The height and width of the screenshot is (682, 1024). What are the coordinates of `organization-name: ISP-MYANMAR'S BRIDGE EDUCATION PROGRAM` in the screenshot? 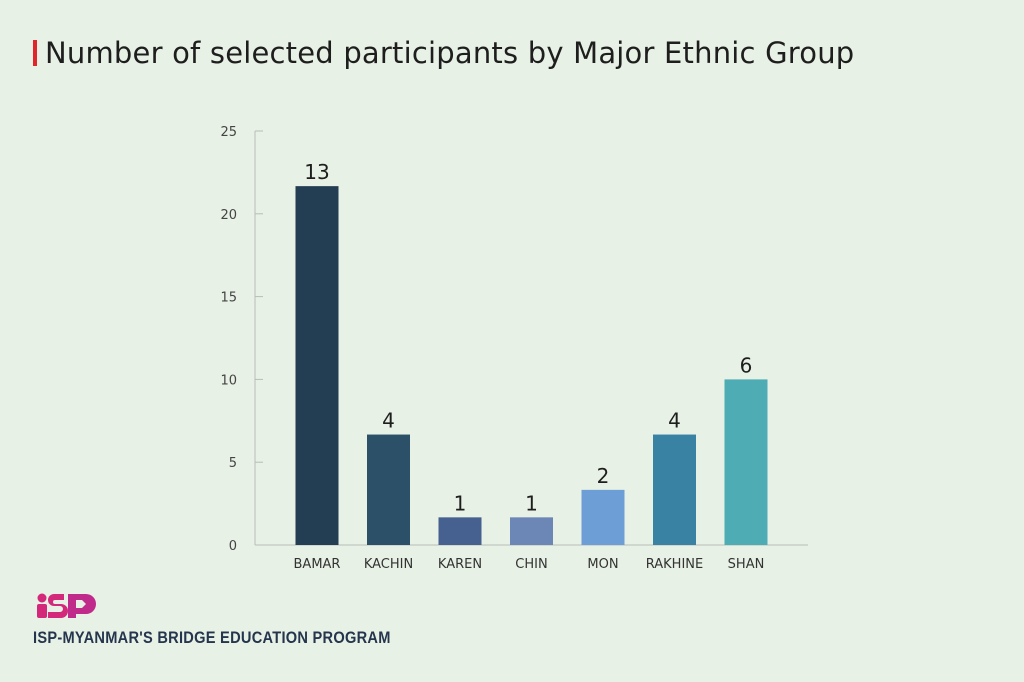 It's located at (212, 637).